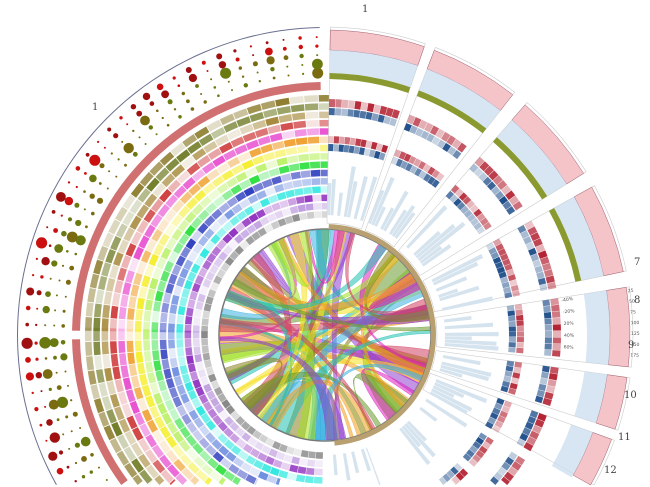  What do you see at coordinates (630, 395) in the screenshot?
I see `chromosome-label-10: 10` at bounding box center [630, 395].